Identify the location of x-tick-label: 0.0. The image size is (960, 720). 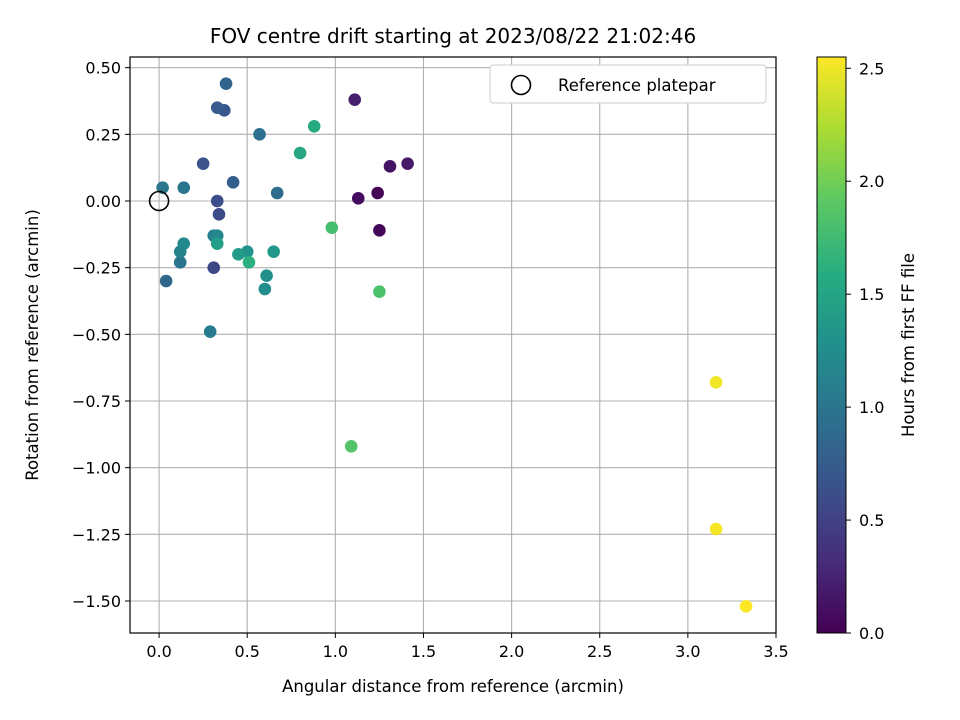
(158, 651).